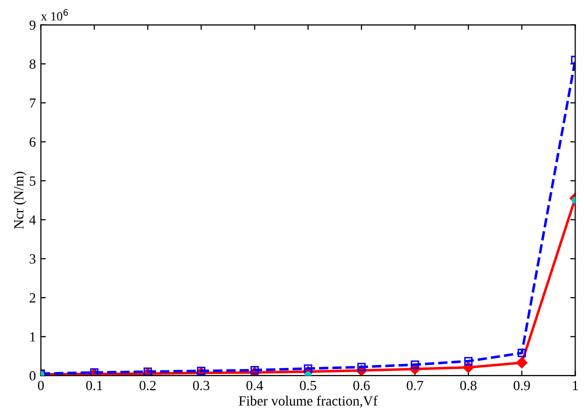 This screenshot has height=415, width=584. I want to click on x-tick-label: 0, so click(41, 385).